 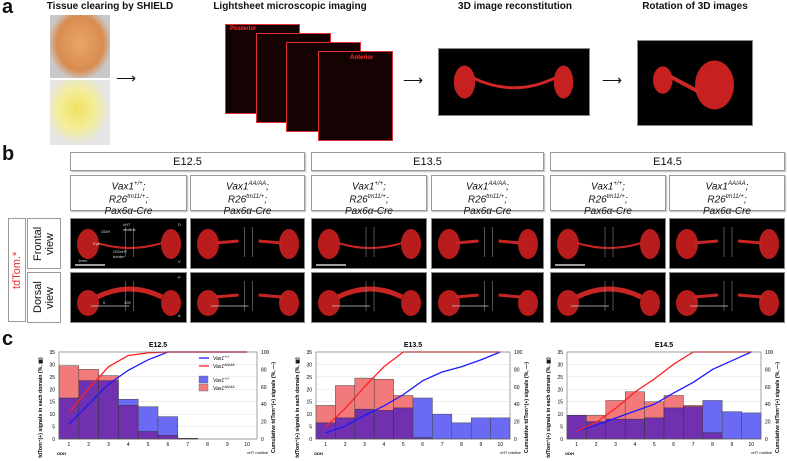 I want to click on legend-text: Vax1, so click(x=218, y=367).